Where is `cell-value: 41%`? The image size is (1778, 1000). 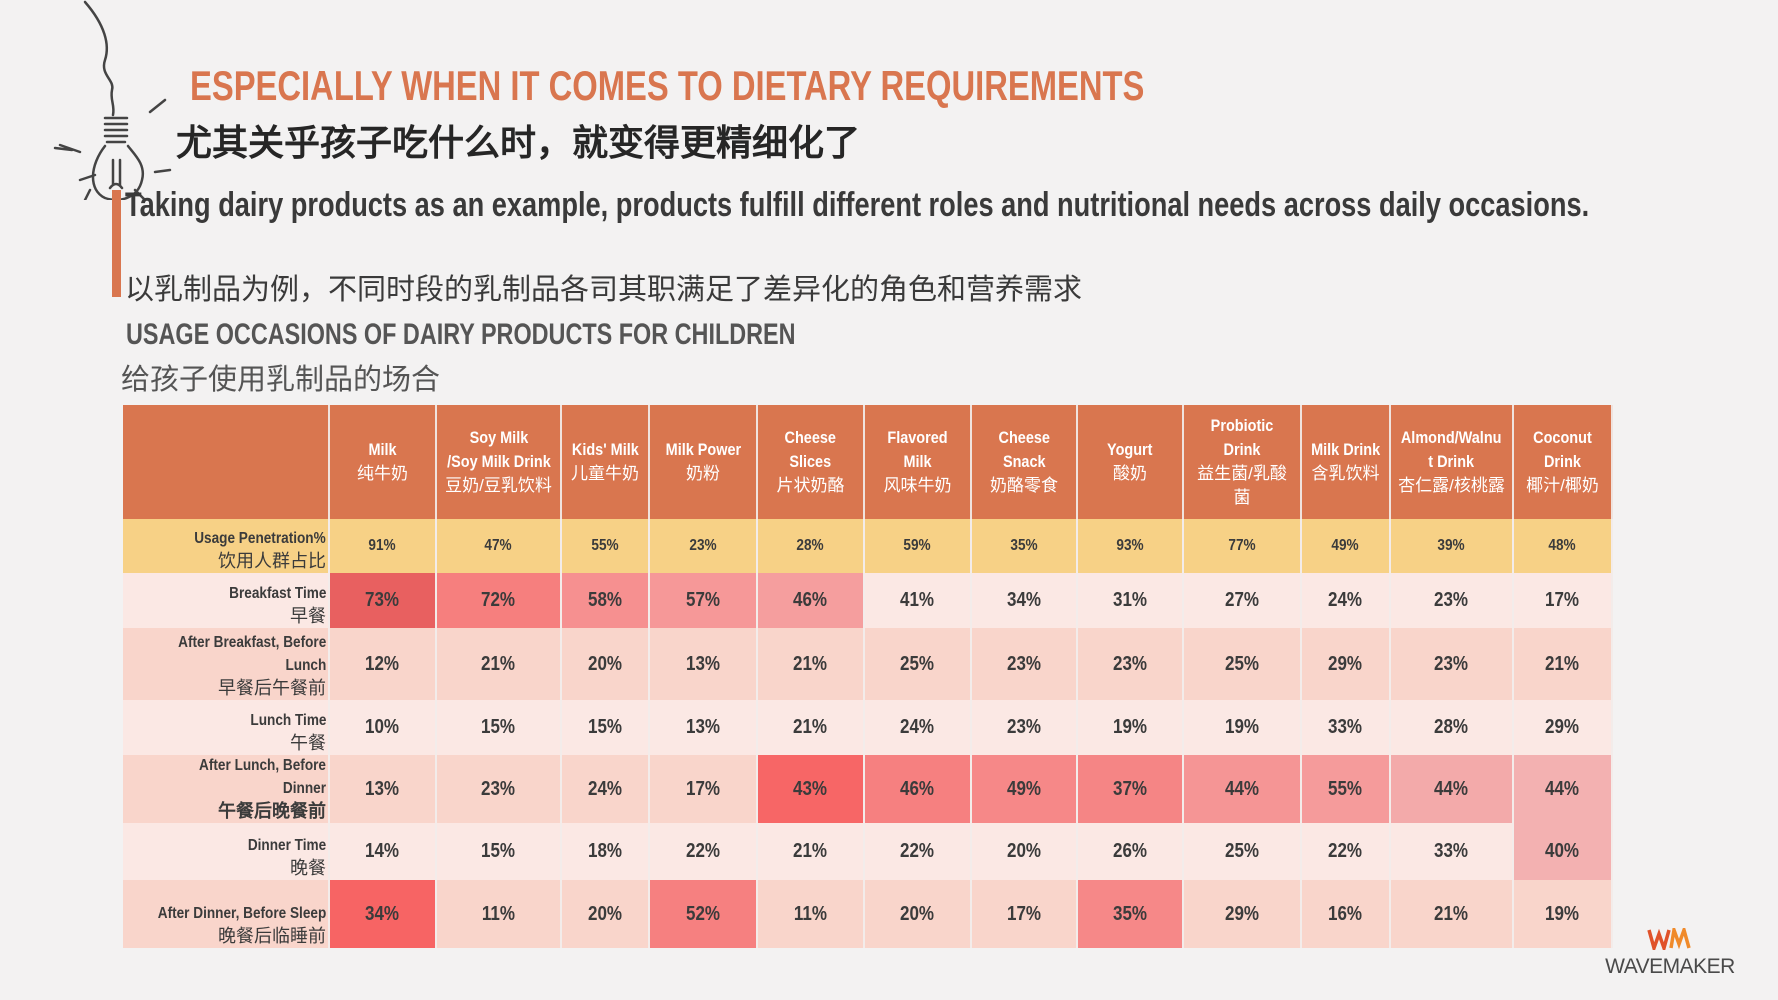
cell-value: 41% is located at coordinates (917, 600).